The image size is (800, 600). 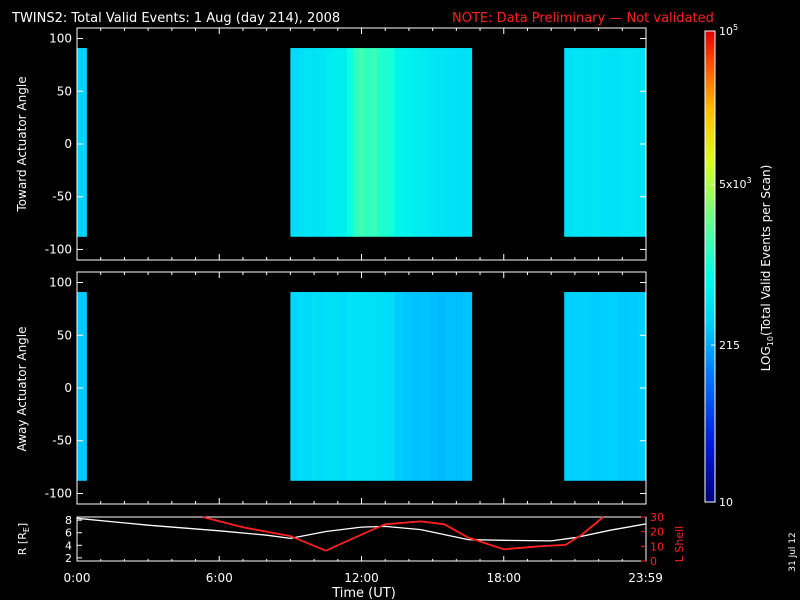 I want to click on time-tick-label: 23:59, so click(x=645, y=578).